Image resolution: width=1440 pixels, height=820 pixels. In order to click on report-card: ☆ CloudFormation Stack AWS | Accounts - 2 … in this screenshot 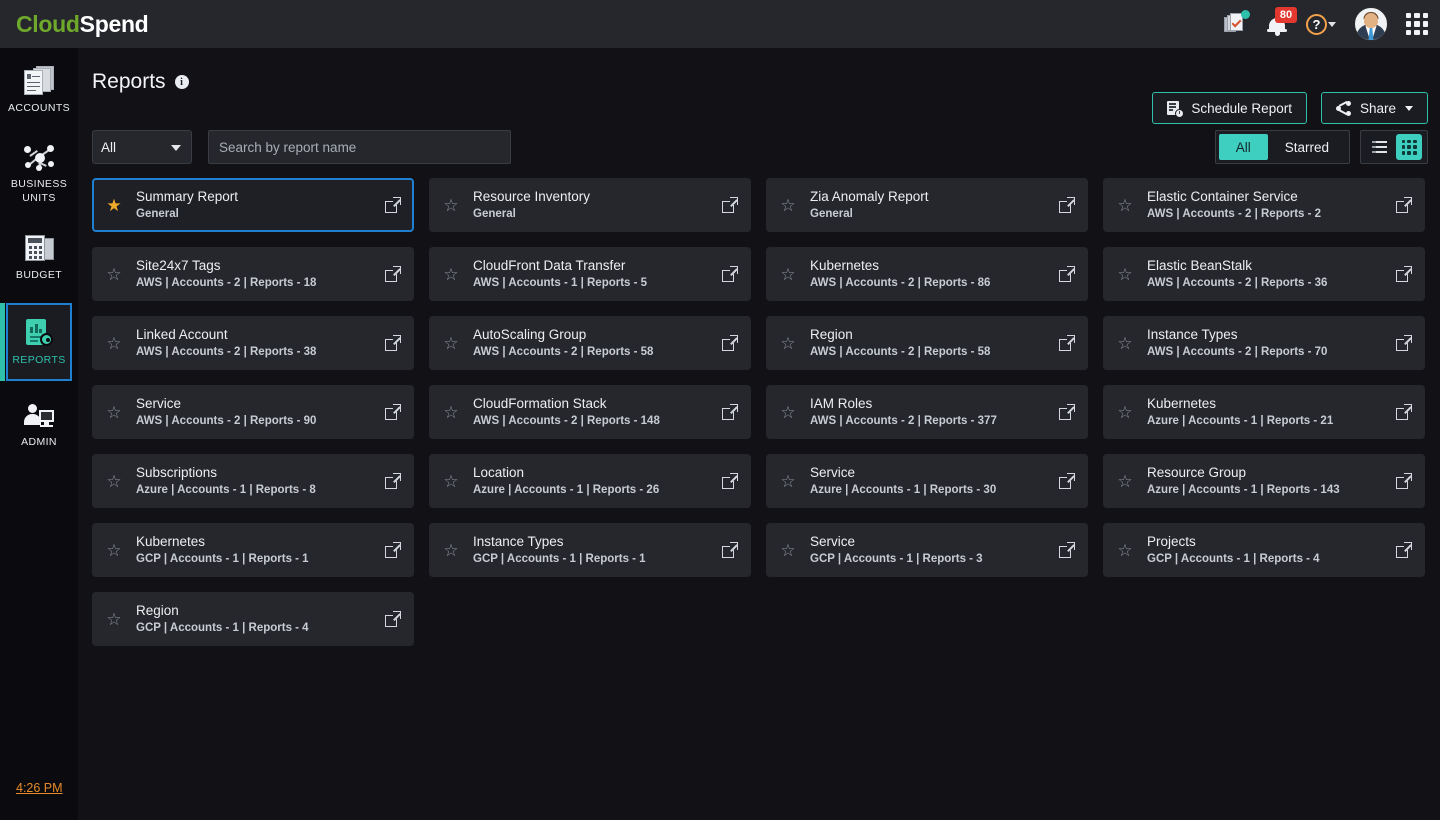, I will do `click(590, 412)`.